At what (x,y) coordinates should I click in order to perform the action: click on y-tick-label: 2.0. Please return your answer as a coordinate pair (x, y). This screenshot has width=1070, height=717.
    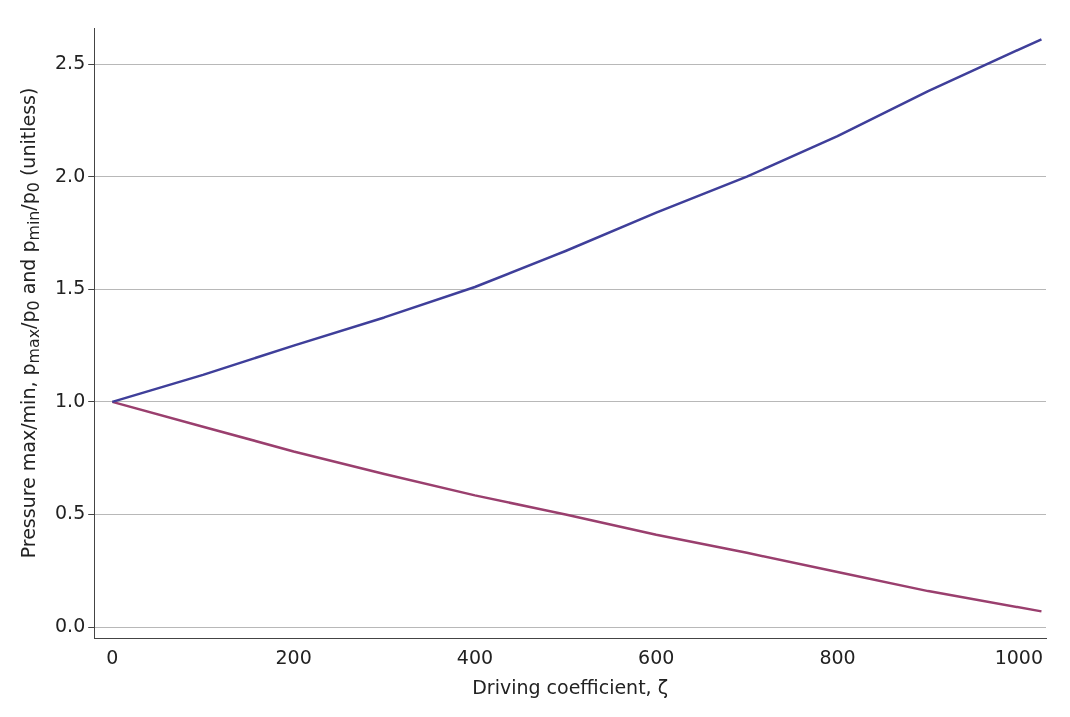
    Looking at the image, I should click on (70, 174).